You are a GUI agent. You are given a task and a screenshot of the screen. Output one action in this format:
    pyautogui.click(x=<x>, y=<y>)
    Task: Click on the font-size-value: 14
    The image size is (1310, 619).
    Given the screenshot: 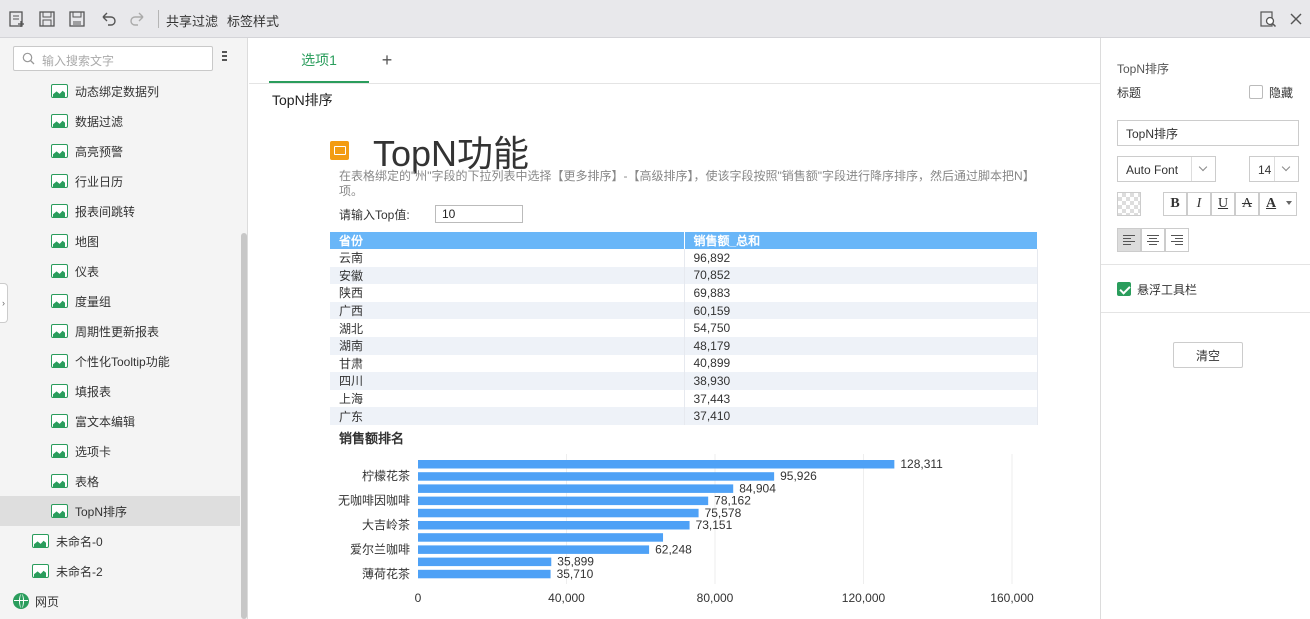 What is the action you would take?
    pyautogui.click(x=1265, y=170)
    